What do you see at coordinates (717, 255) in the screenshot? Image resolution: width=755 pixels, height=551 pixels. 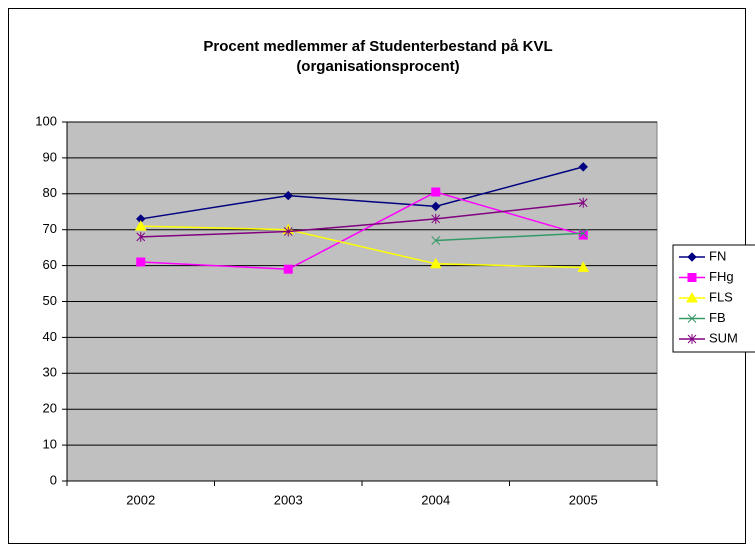 I see `legend-label: FN` at bounding box center [717, 255].